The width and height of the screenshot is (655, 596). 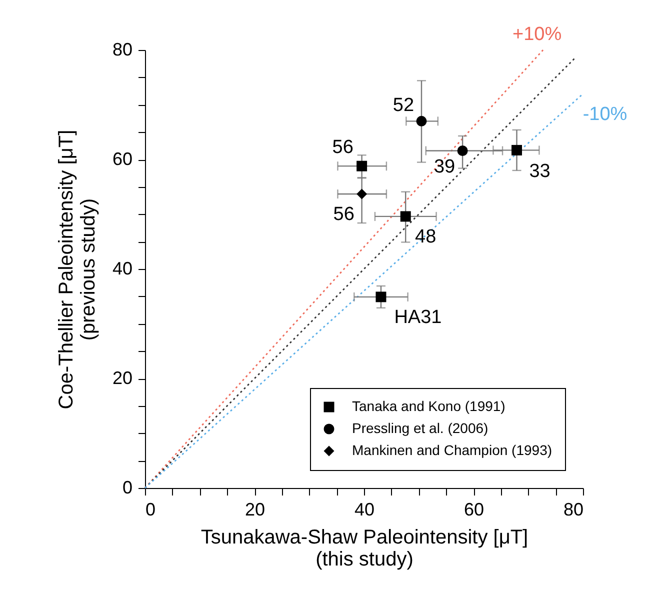 What do you see at coordinates (151, 510) in the screenshot?
I see `x-tick-label: 0` at bounding box center [151, 510].